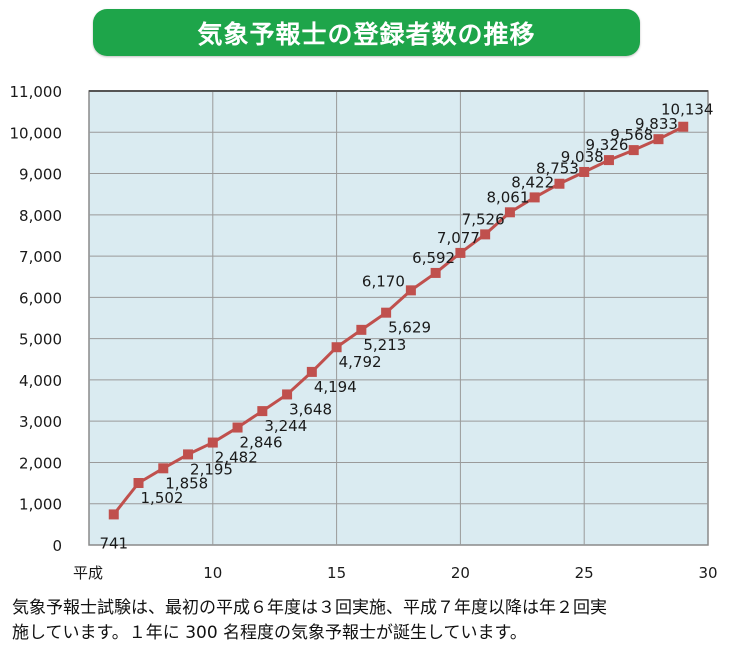 The width and height of the screenshot is (733, 654). I want to click on y-tick-label: 6,000, so click(40, 298).